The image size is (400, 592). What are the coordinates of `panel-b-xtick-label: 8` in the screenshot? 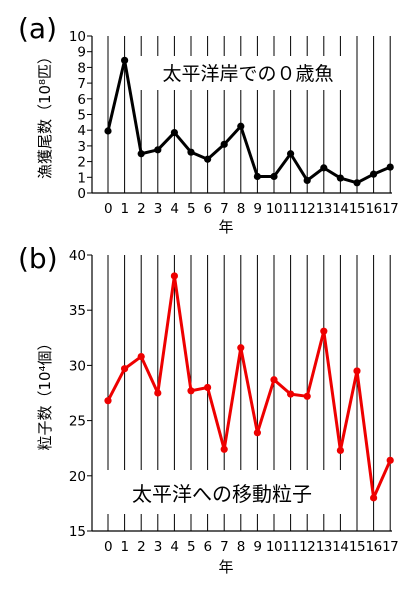 It's located at (241, 547).